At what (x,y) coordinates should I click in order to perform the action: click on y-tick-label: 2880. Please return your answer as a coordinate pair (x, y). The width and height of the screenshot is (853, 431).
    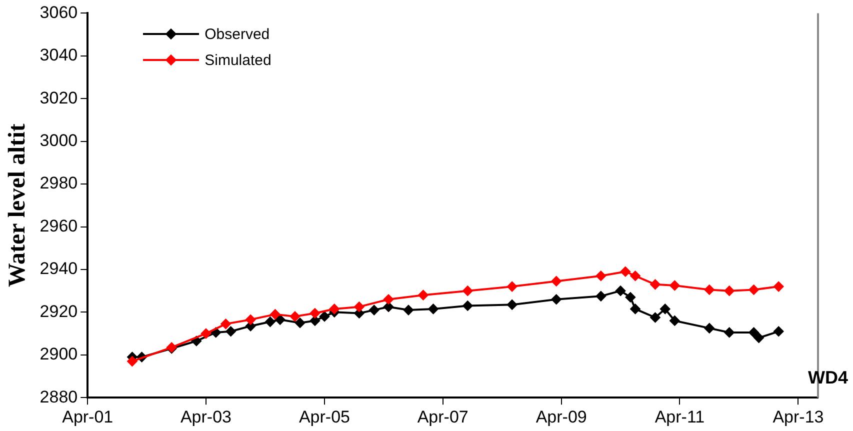
    Looking at the image, I should click on (59, 396).